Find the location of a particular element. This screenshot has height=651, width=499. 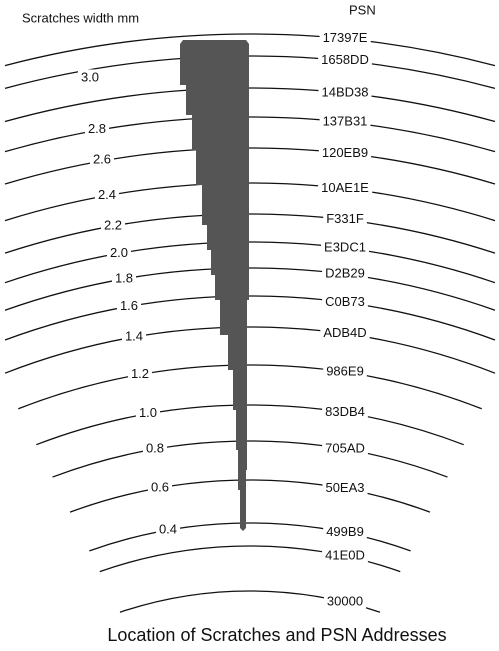

caption: Location of Scratches and PSN Addresses is located at coordinates (276, 635).